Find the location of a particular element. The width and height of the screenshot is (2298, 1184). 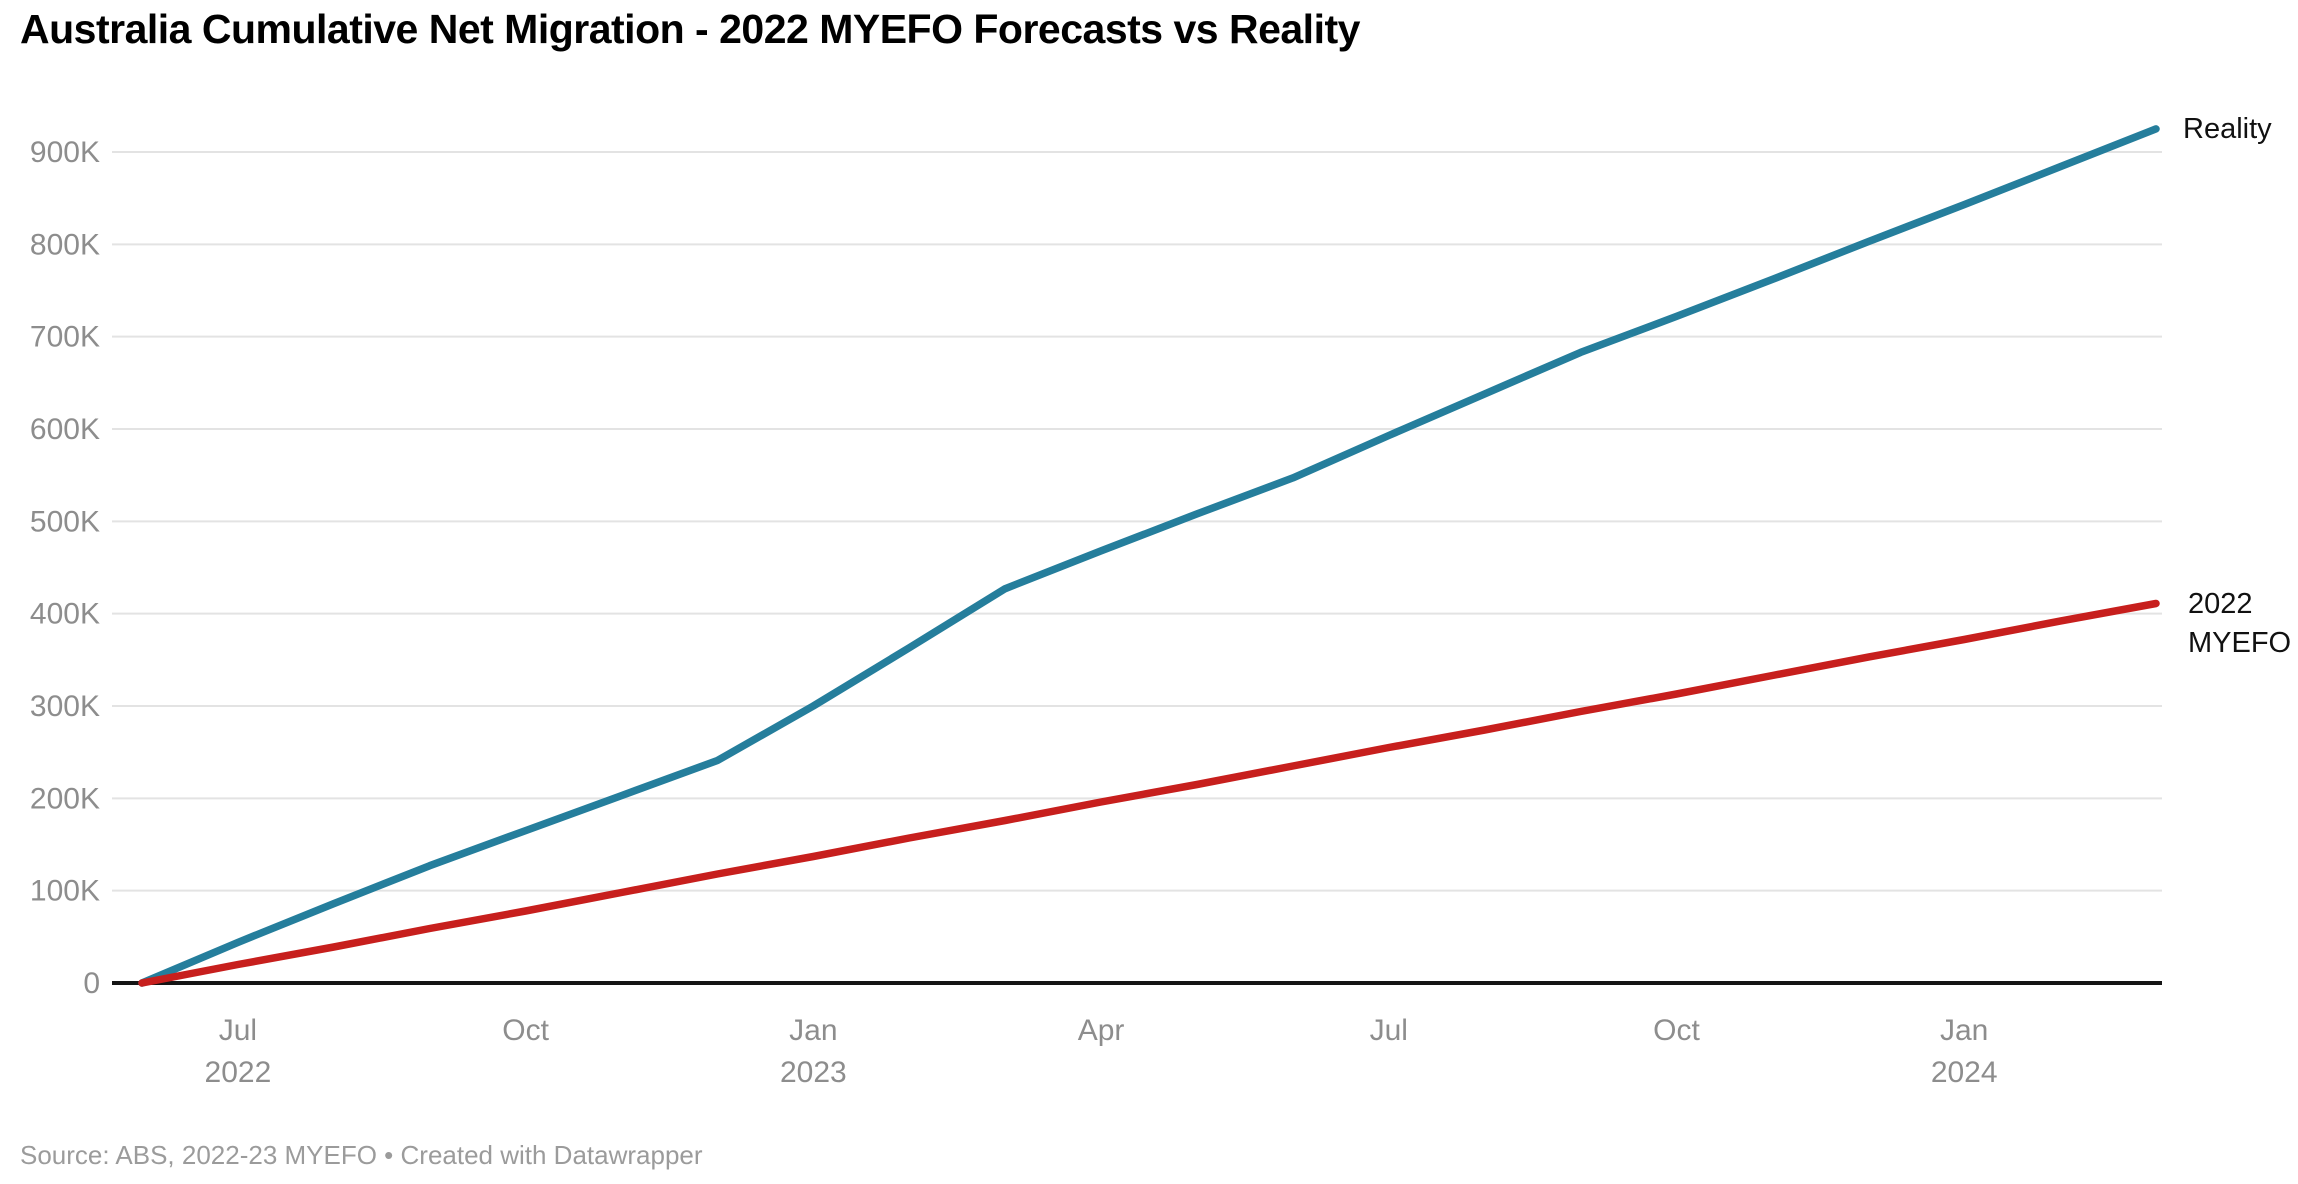

y-tick-label: 500K is located at coordinates (65, 521).